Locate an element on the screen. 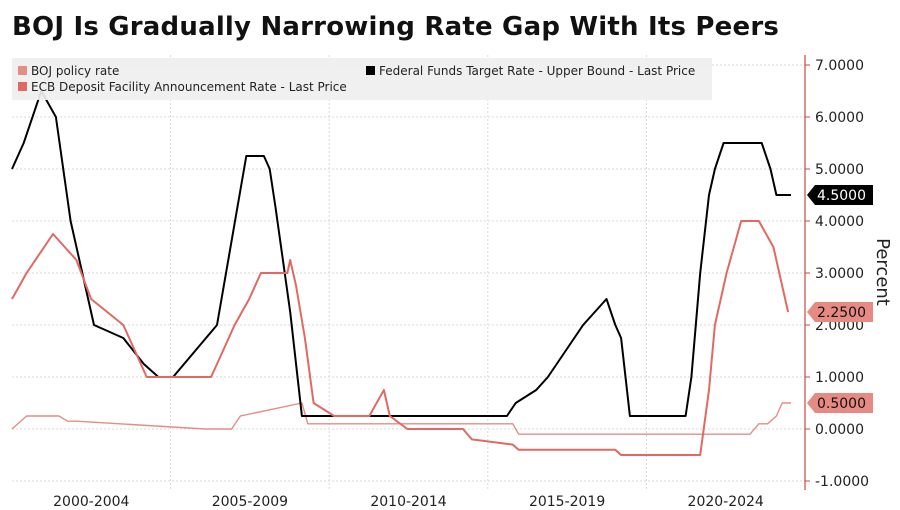 Image resolution: width=900 pixels, height=510 pixels. last-value-label: 0.5000 is located at coordinates (841, 404).